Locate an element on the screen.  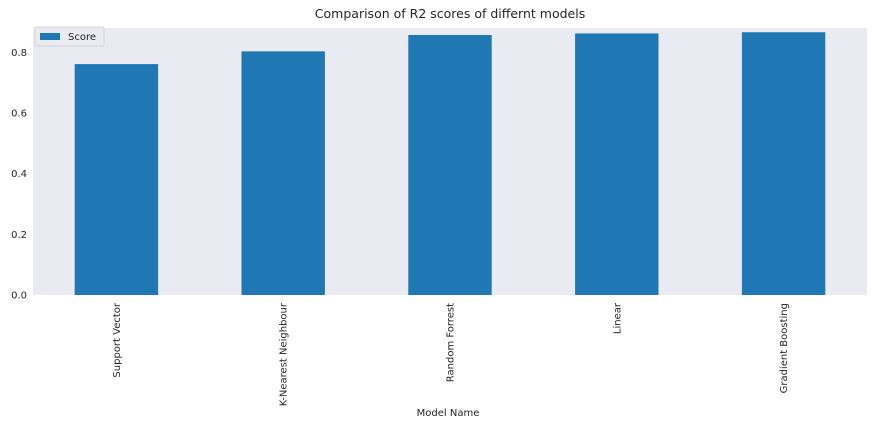
legend: Score is located at coordinates (69, 36).